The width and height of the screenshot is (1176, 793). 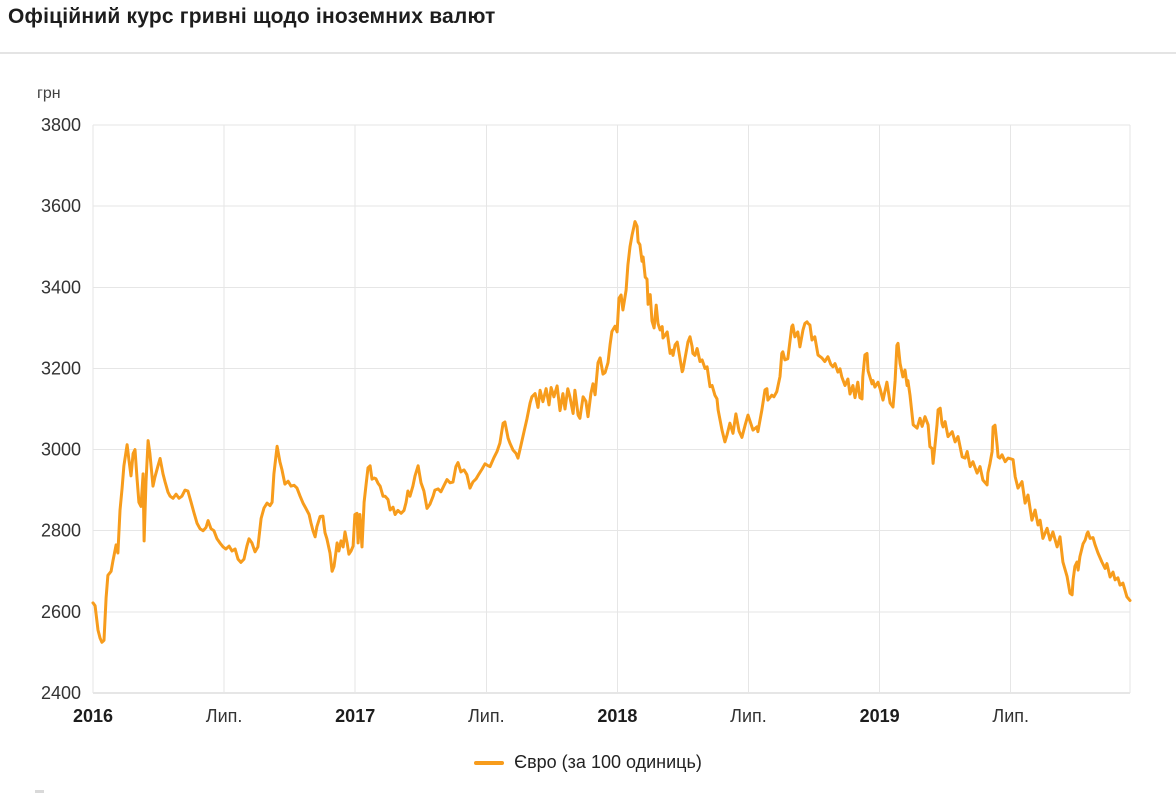 What do you see at coordinates (39, 791) in the screenshot?
I see `cut-off-element-artifact` at bounding box center [39, 791].